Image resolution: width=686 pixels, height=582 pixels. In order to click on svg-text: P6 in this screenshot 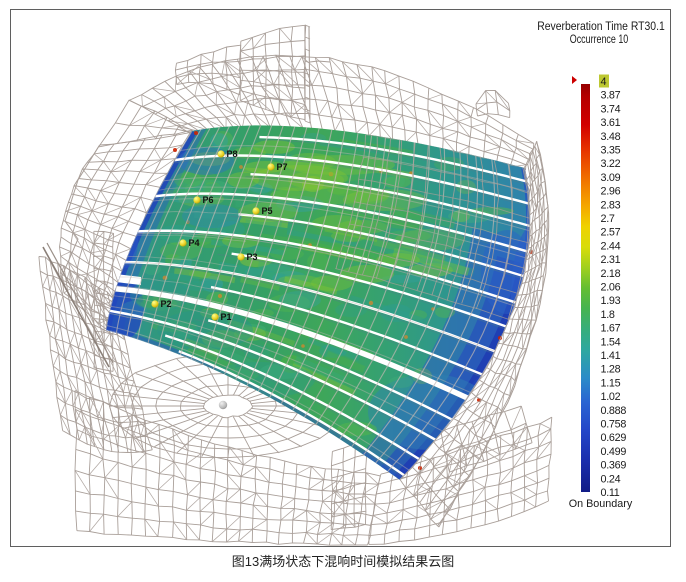, I will do `click(208, 200)`.